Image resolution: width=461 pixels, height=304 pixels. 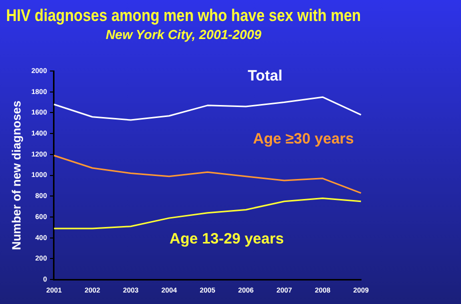 I want to click on y-axis-title: Number of new diagnoses, so click(x=17, y=175).